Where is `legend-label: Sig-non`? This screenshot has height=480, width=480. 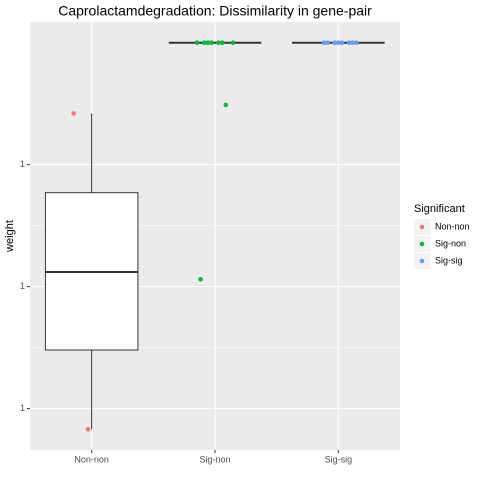 legend-label: Sig-non is located at coordinates (450, 243).